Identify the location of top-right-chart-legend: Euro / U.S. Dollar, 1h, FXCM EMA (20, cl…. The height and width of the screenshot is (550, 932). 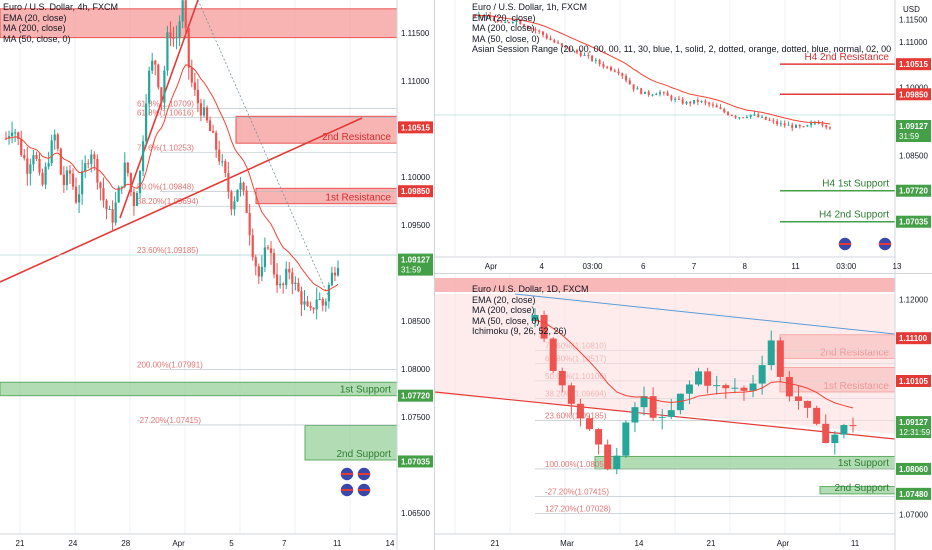
(682, 28).